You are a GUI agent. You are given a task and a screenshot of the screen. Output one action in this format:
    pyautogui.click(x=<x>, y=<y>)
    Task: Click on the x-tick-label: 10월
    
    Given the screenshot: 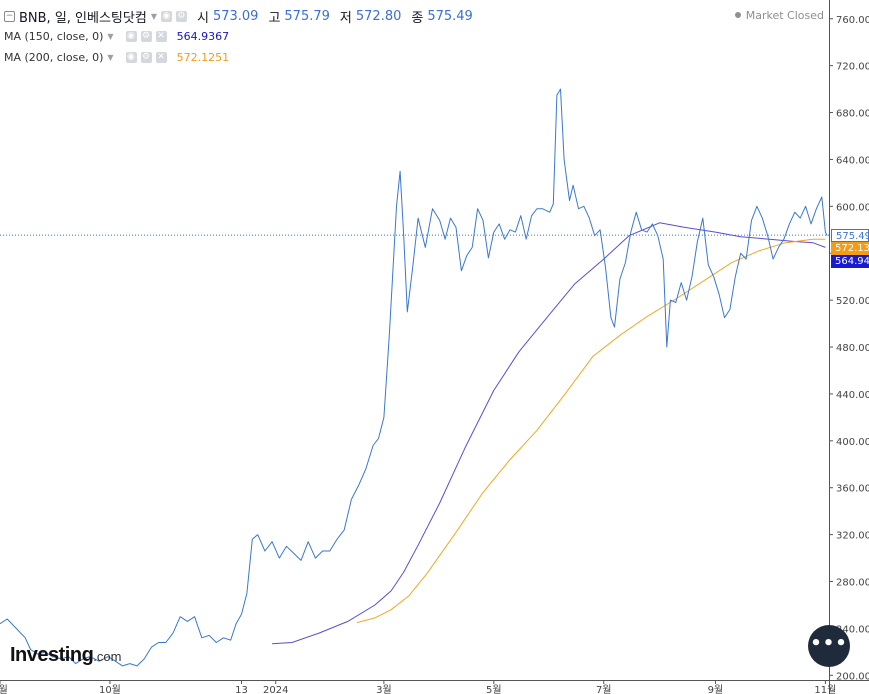 What is the action you would take?
    pyautogui.click(x=110, y=689)
    